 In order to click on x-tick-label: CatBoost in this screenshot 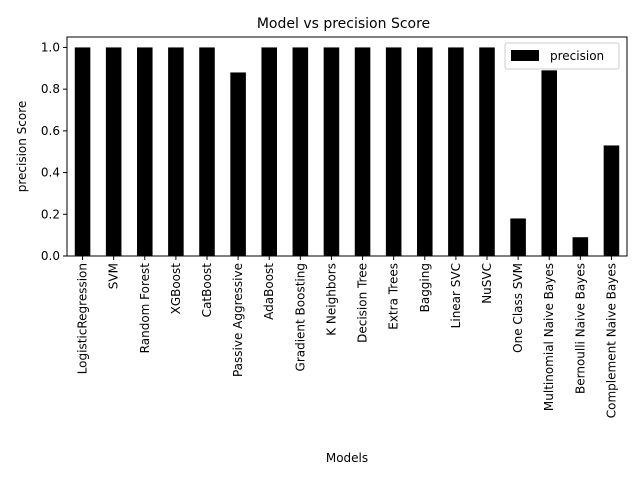, I will do `click(207, 290)`.